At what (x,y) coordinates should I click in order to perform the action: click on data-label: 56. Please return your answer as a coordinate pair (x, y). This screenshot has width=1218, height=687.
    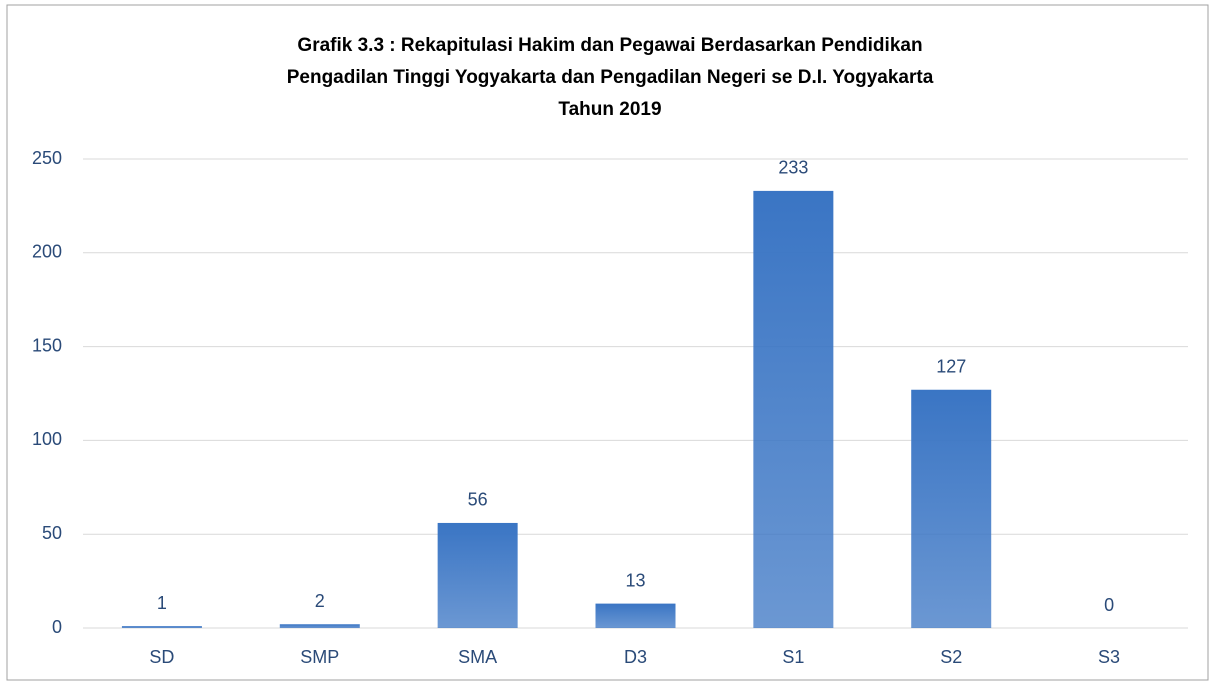
    Looking at the image, I should click on (478, 500).